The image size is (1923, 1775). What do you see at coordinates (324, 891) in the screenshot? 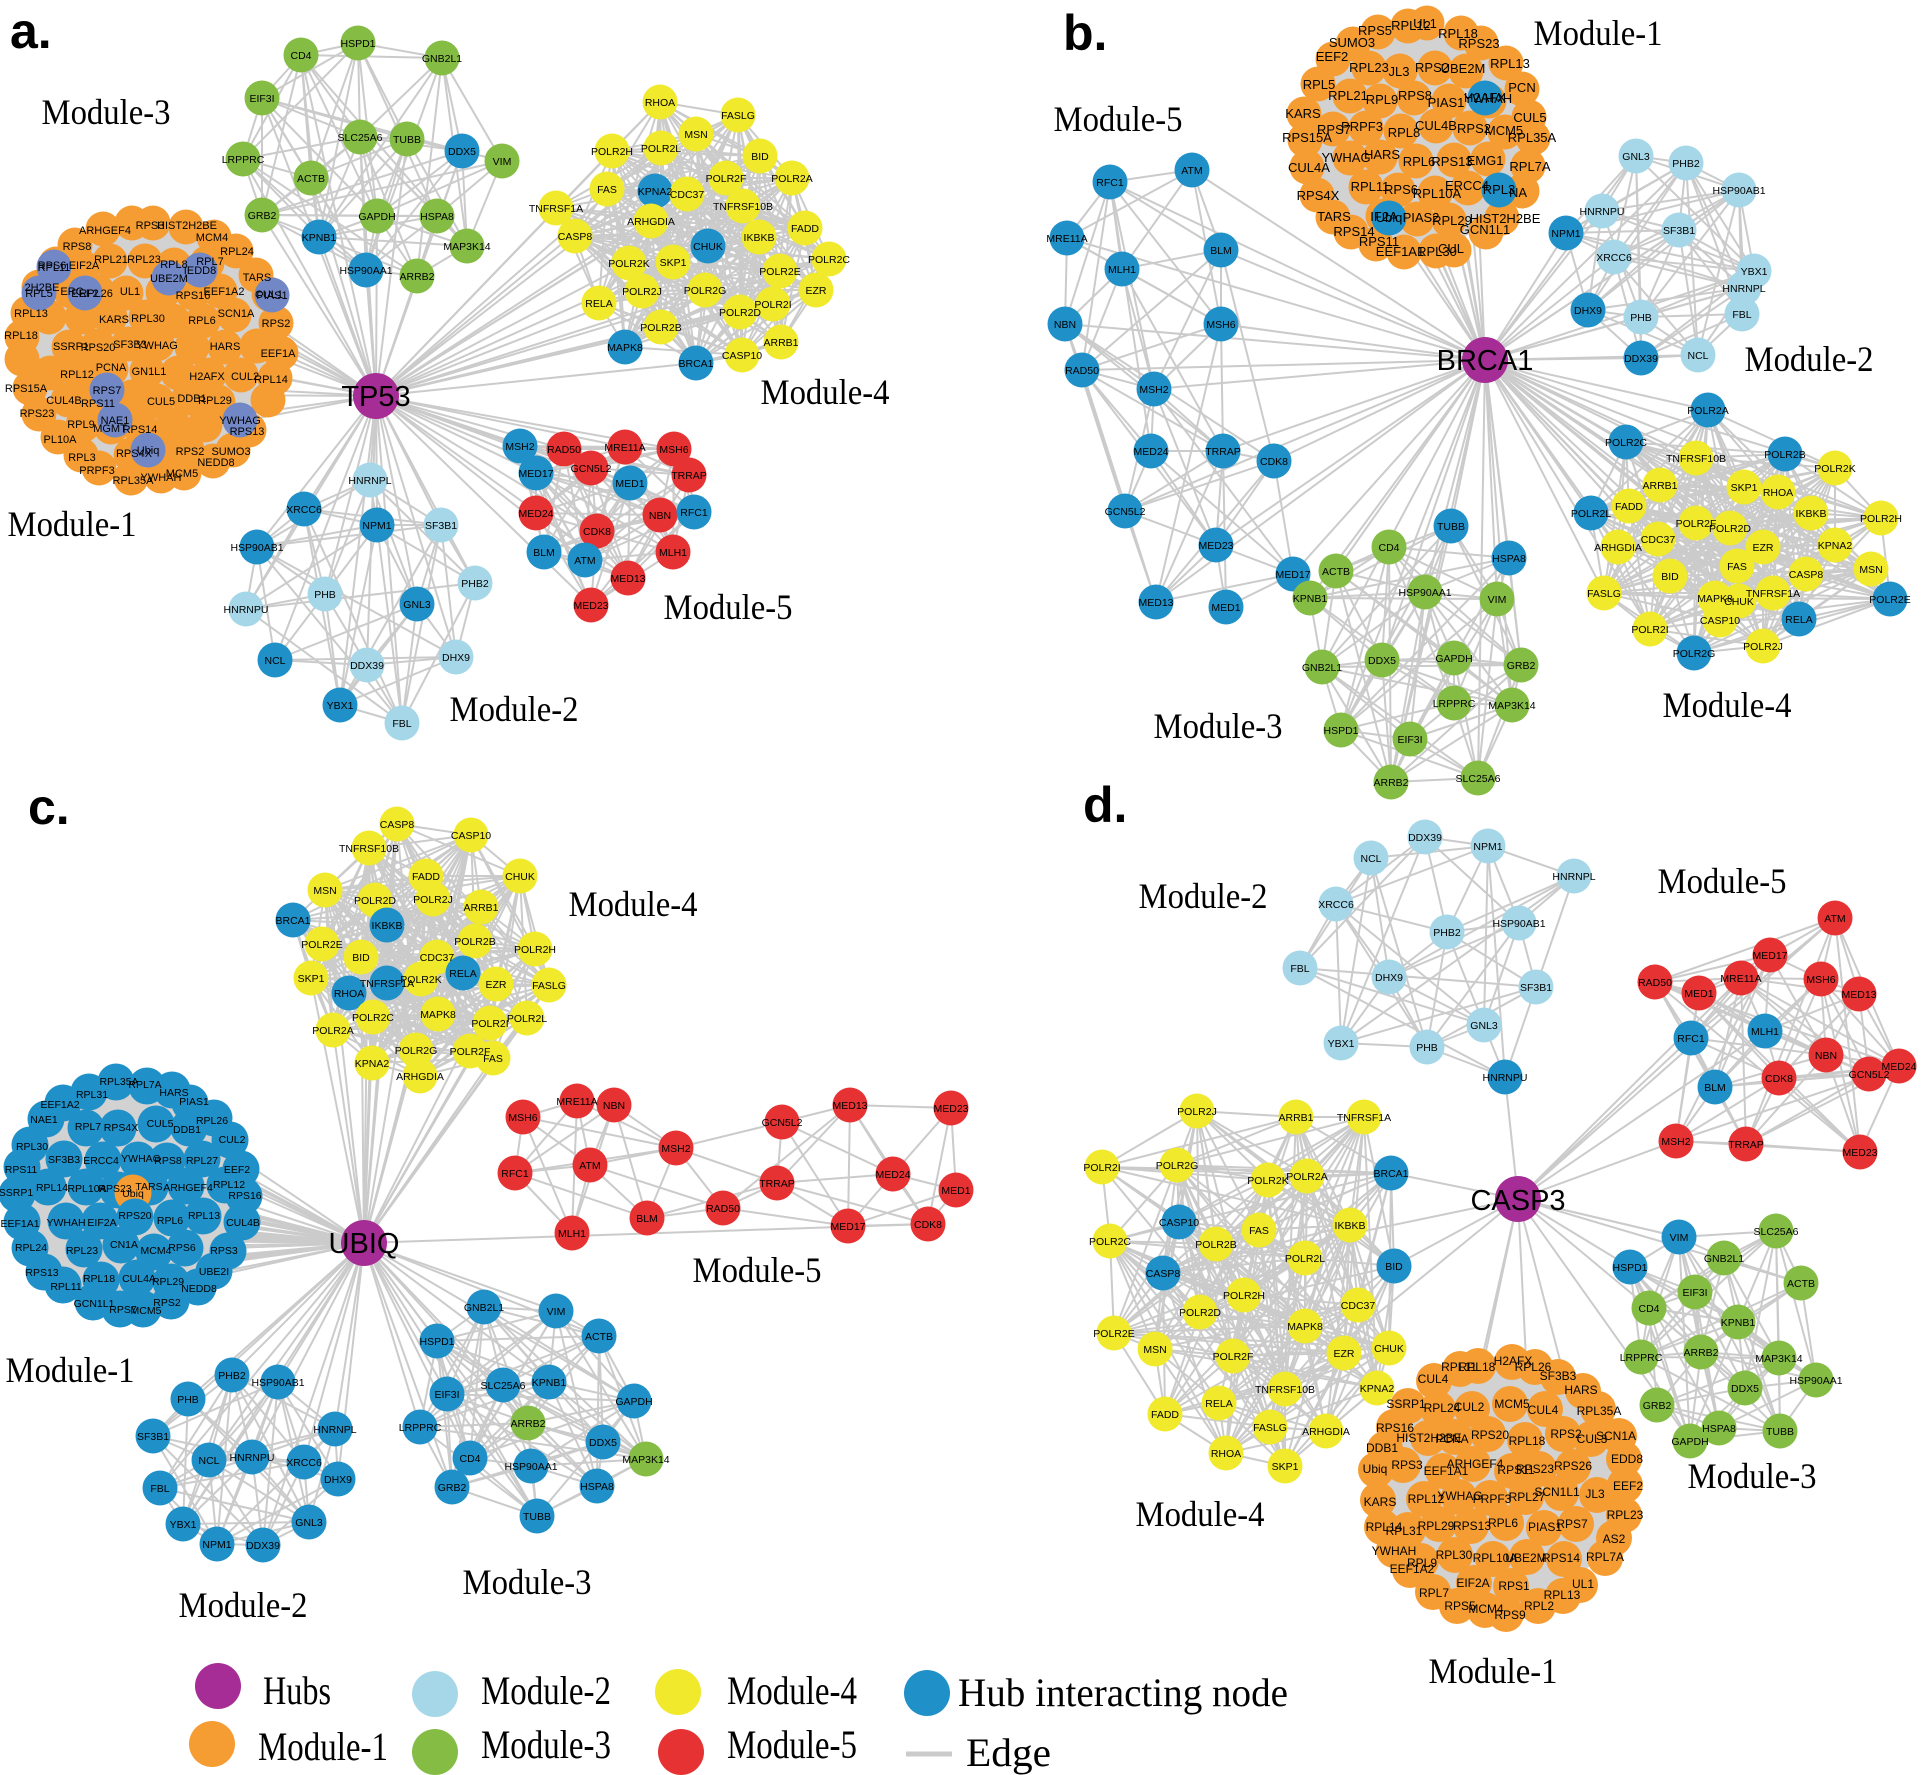
I see `svg-text: MSN` at bounding box center [324, 891].